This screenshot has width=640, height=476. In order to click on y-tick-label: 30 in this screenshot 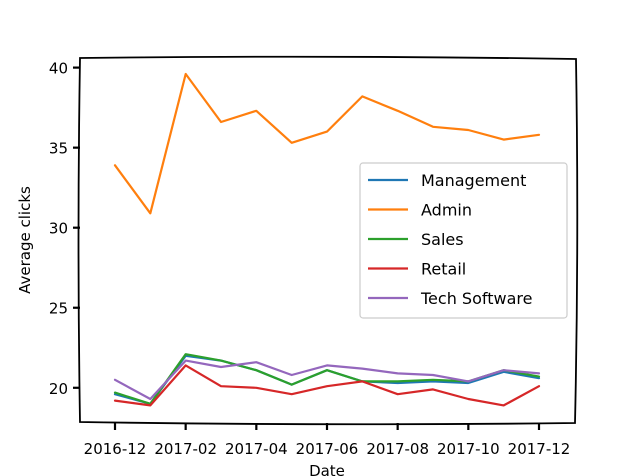, I will do `click(58, 229)`.